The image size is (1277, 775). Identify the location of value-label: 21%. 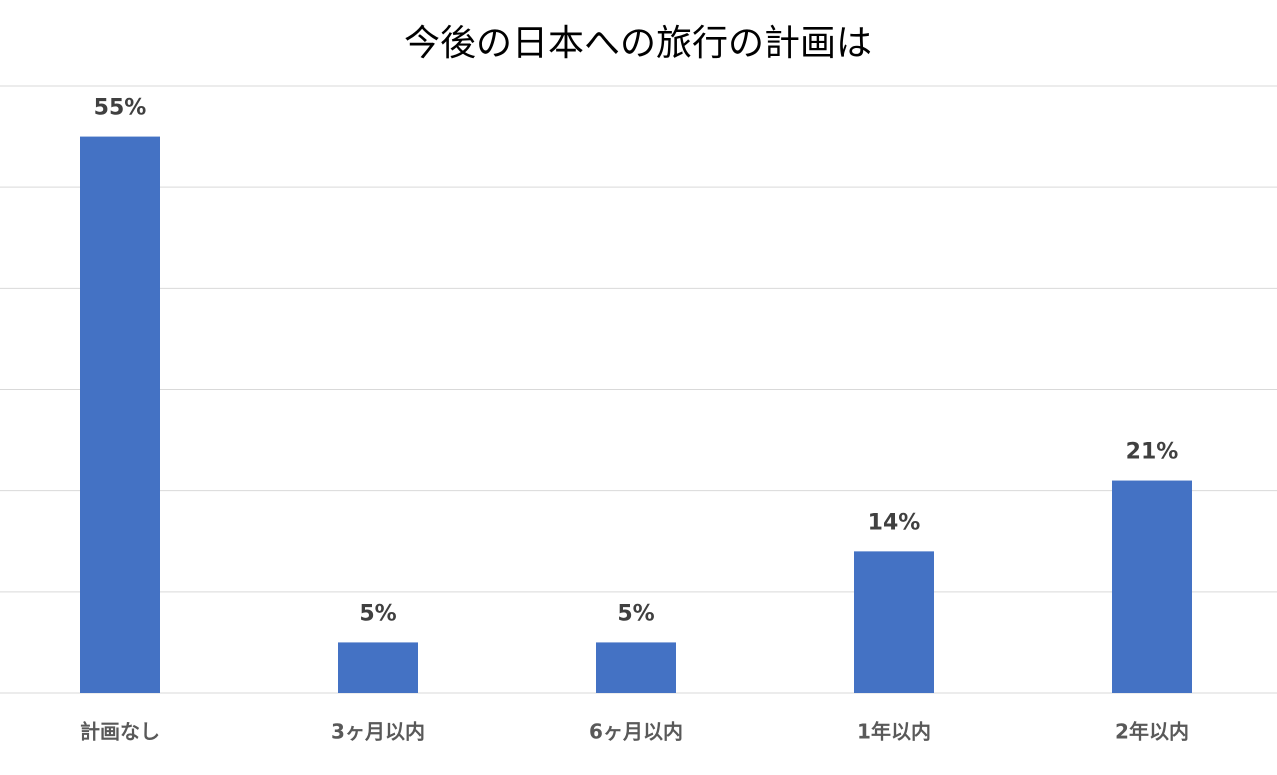
(1152, 452).